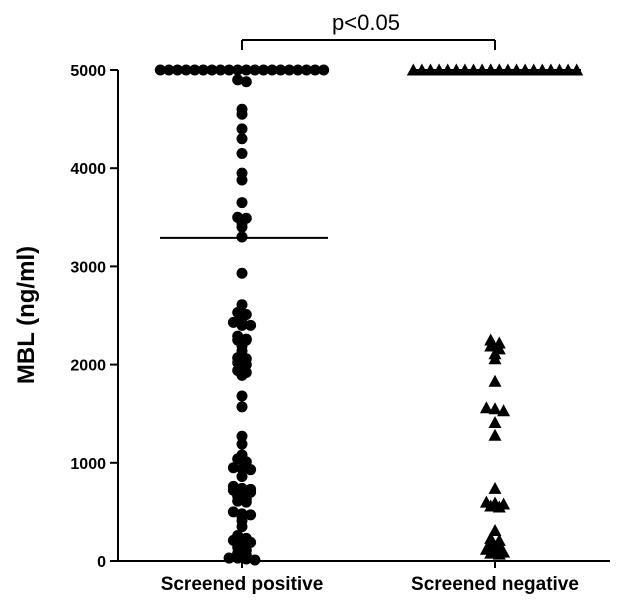 The height and width of the screenshot is (602, 621). What do you see at coordinates (26, 315) in the screenshot?
I see `y-axis-label: MBL (ng/ml)` at bounding box center [26, 315].